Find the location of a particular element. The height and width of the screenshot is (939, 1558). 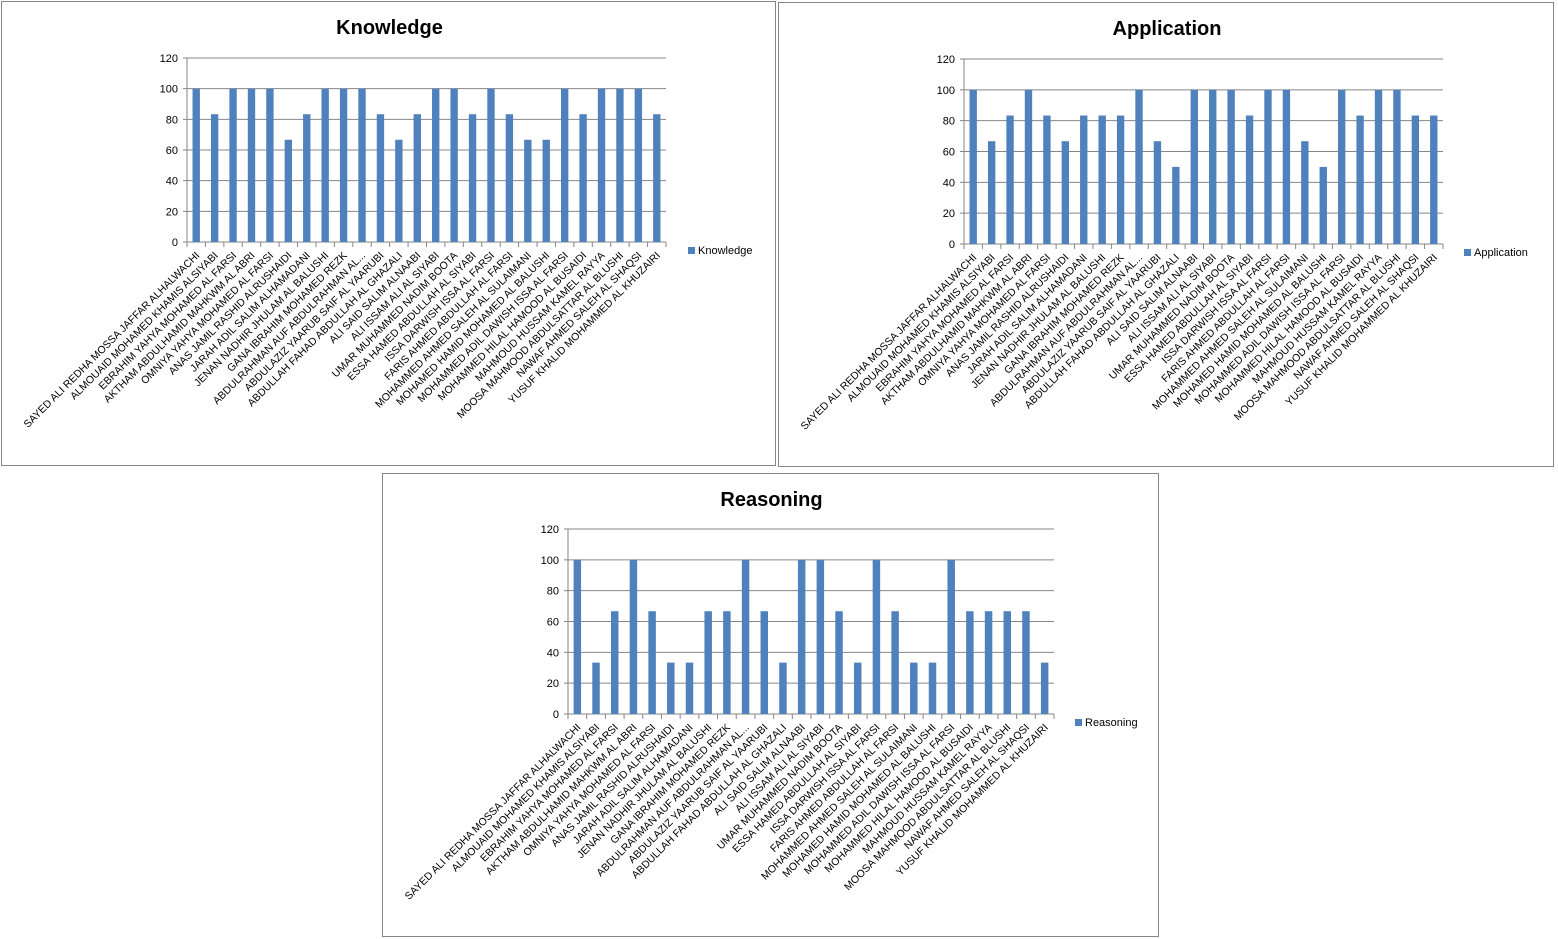

knowledge-y-tick-label: 60 is located at coordinates (172, 151).